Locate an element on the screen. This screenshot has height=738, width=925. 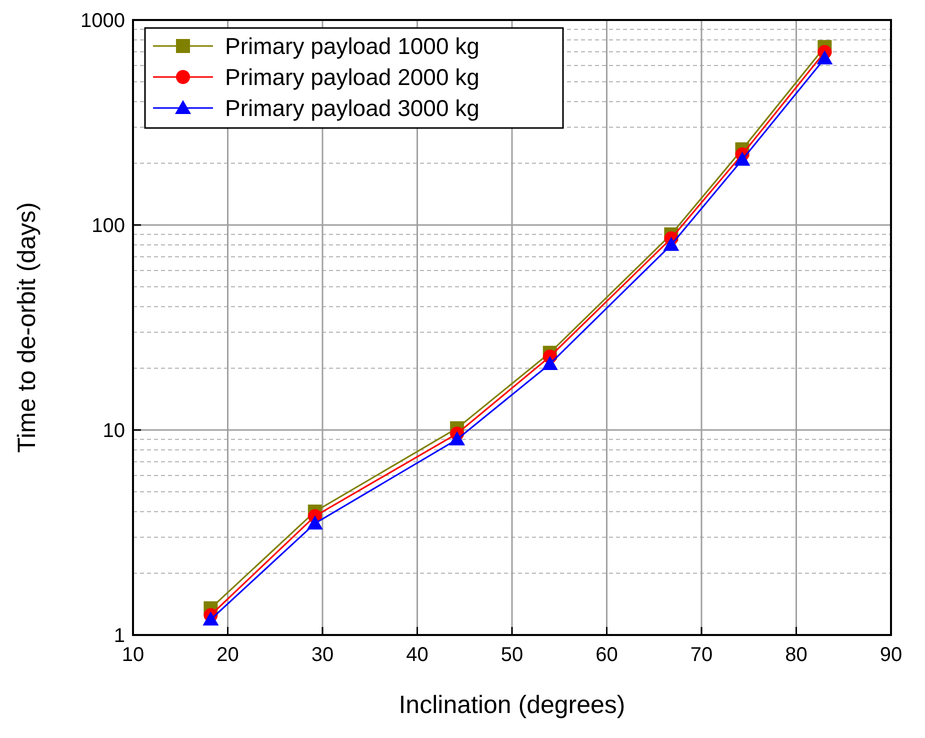
y-tick-label: 100 is located at coordinates (108, 226).